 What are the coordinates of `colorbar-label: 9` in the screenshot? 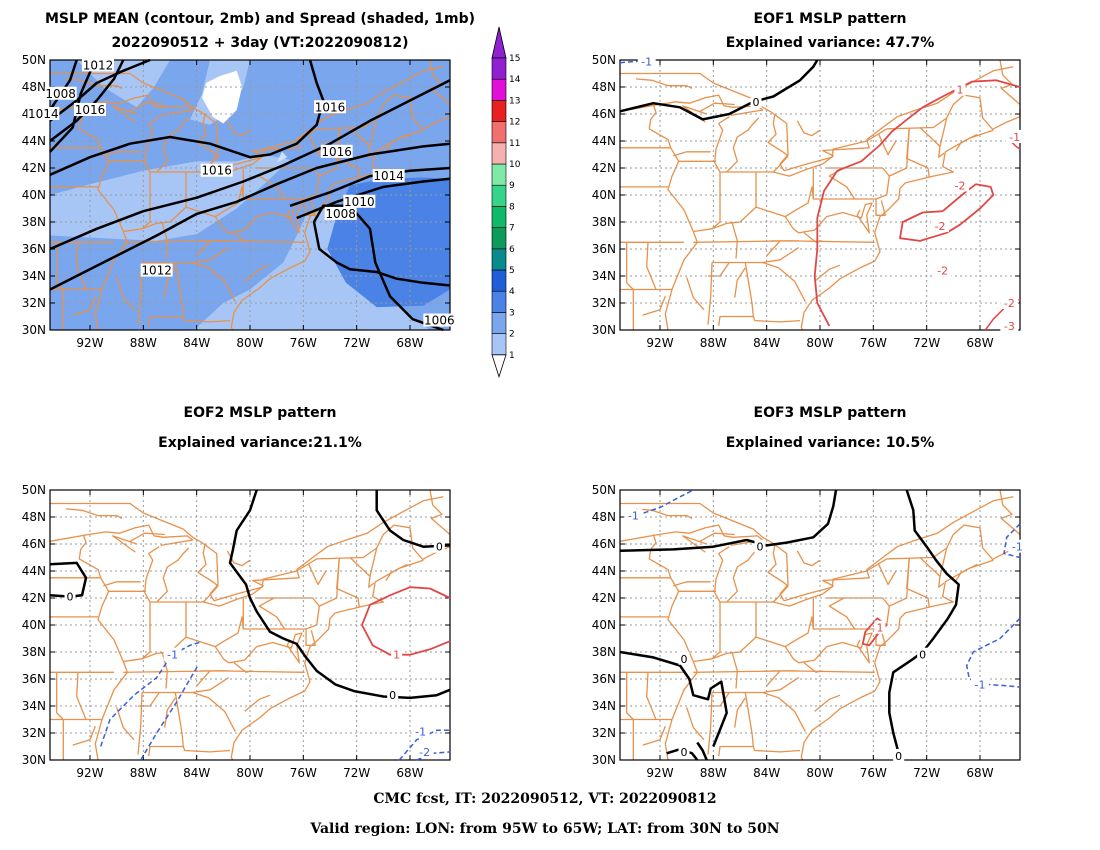 It's located at (512, 186).